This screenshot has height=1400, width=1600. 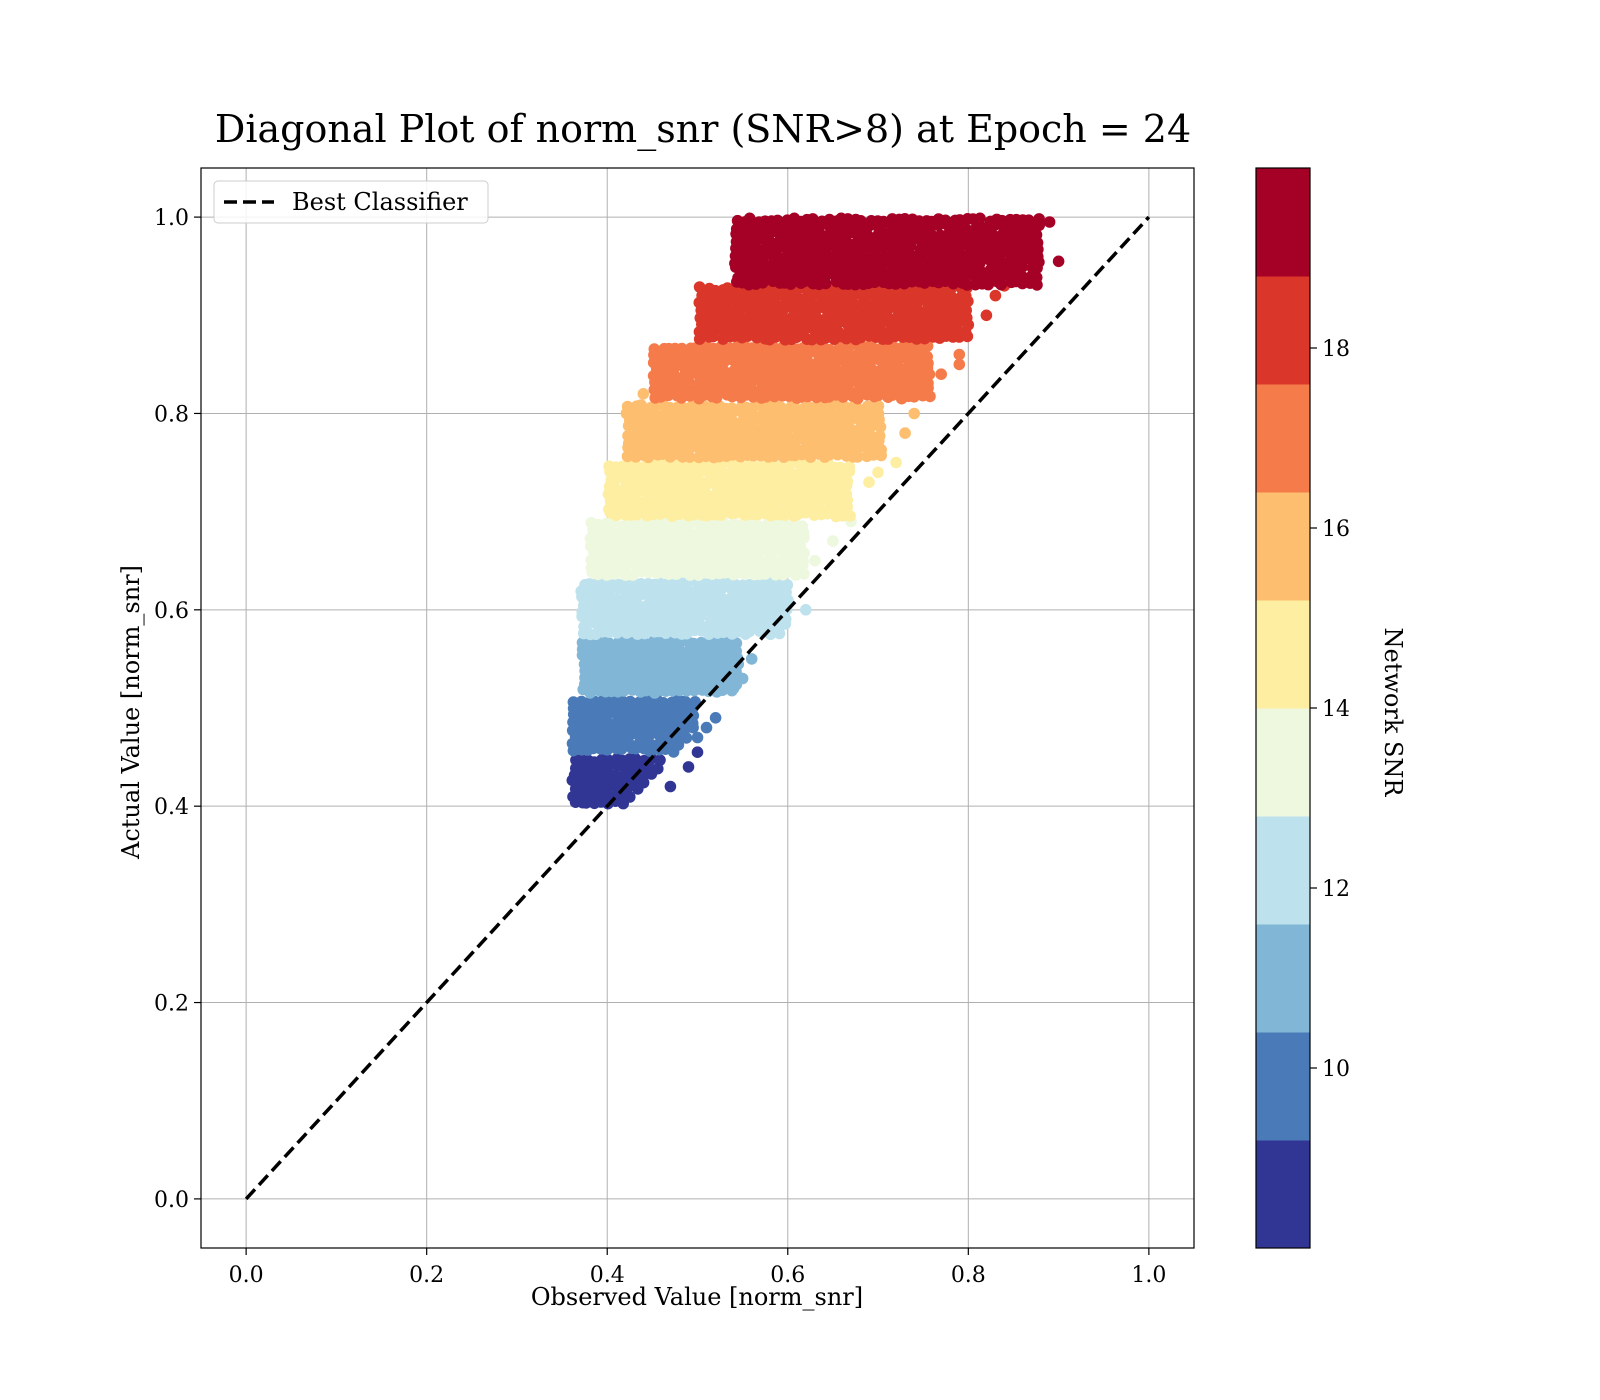 I want to click on x-tick-label: 0.0, so click(x=246, y=1275).